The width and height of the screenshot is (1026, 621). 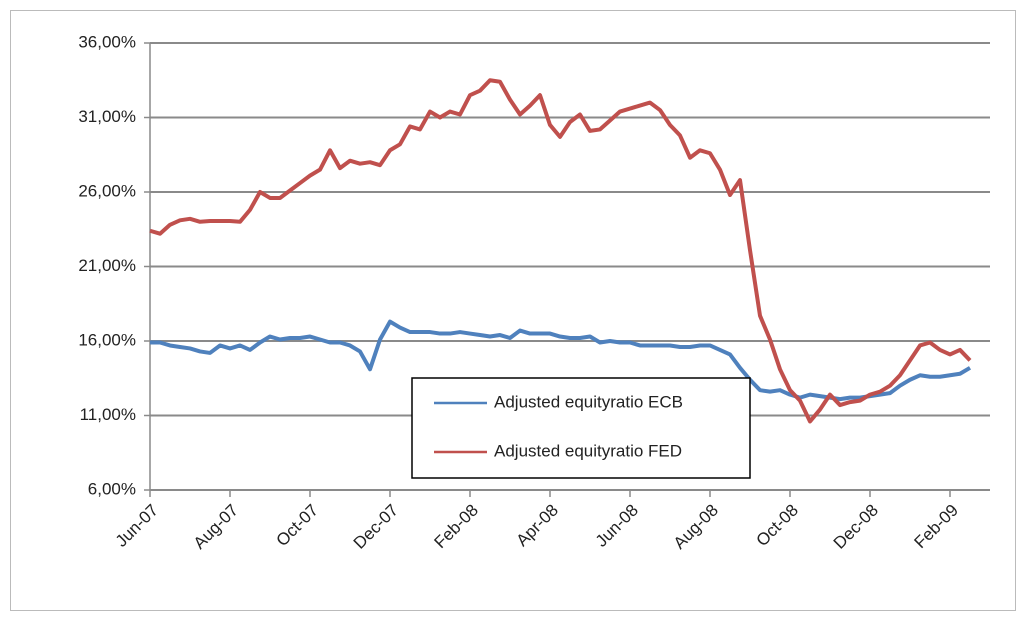 I want to click on legend-label: Adjusted equityratio FED, so click(x=588, y=450).